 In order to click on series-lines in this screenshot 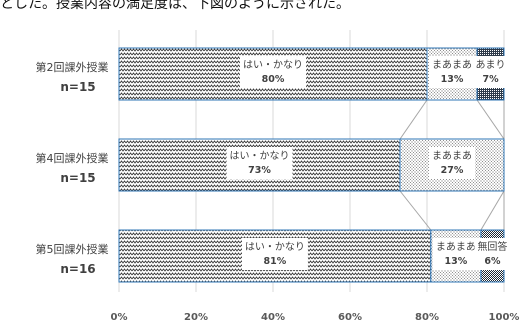, I will do `click(452, 165)`.